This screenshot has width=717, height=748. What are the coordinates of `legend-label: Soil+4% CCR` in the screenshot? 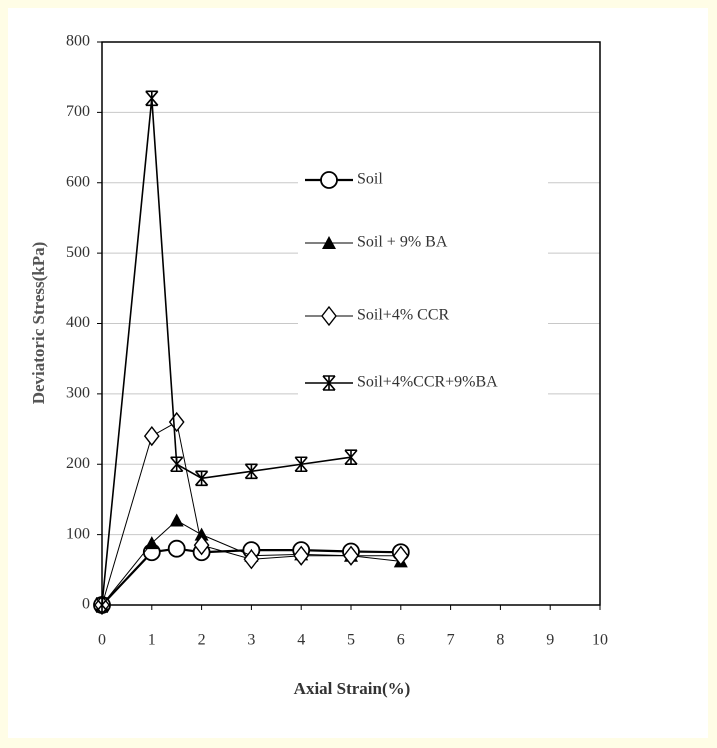 It's located at (403, 315).